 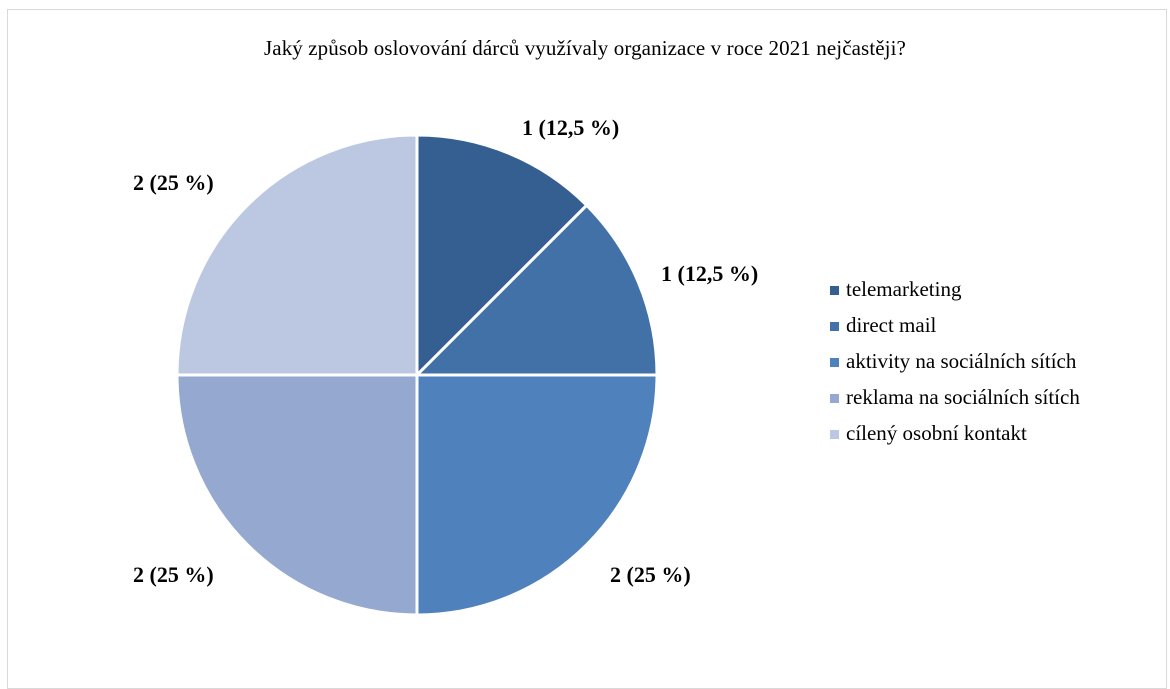 What do you see at coordinates (955, 325) in the screenshot?
I see `legend-item: direct mail` at bounding box center [955, 325].